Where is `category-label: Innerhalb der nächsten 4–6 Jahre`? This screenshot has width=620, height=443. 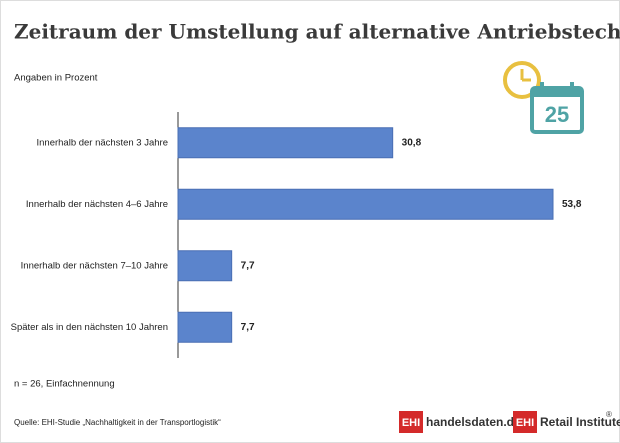
category-label: Innerhalb der nächsten 4–6 Jahre is located at coordinates (97, 204).